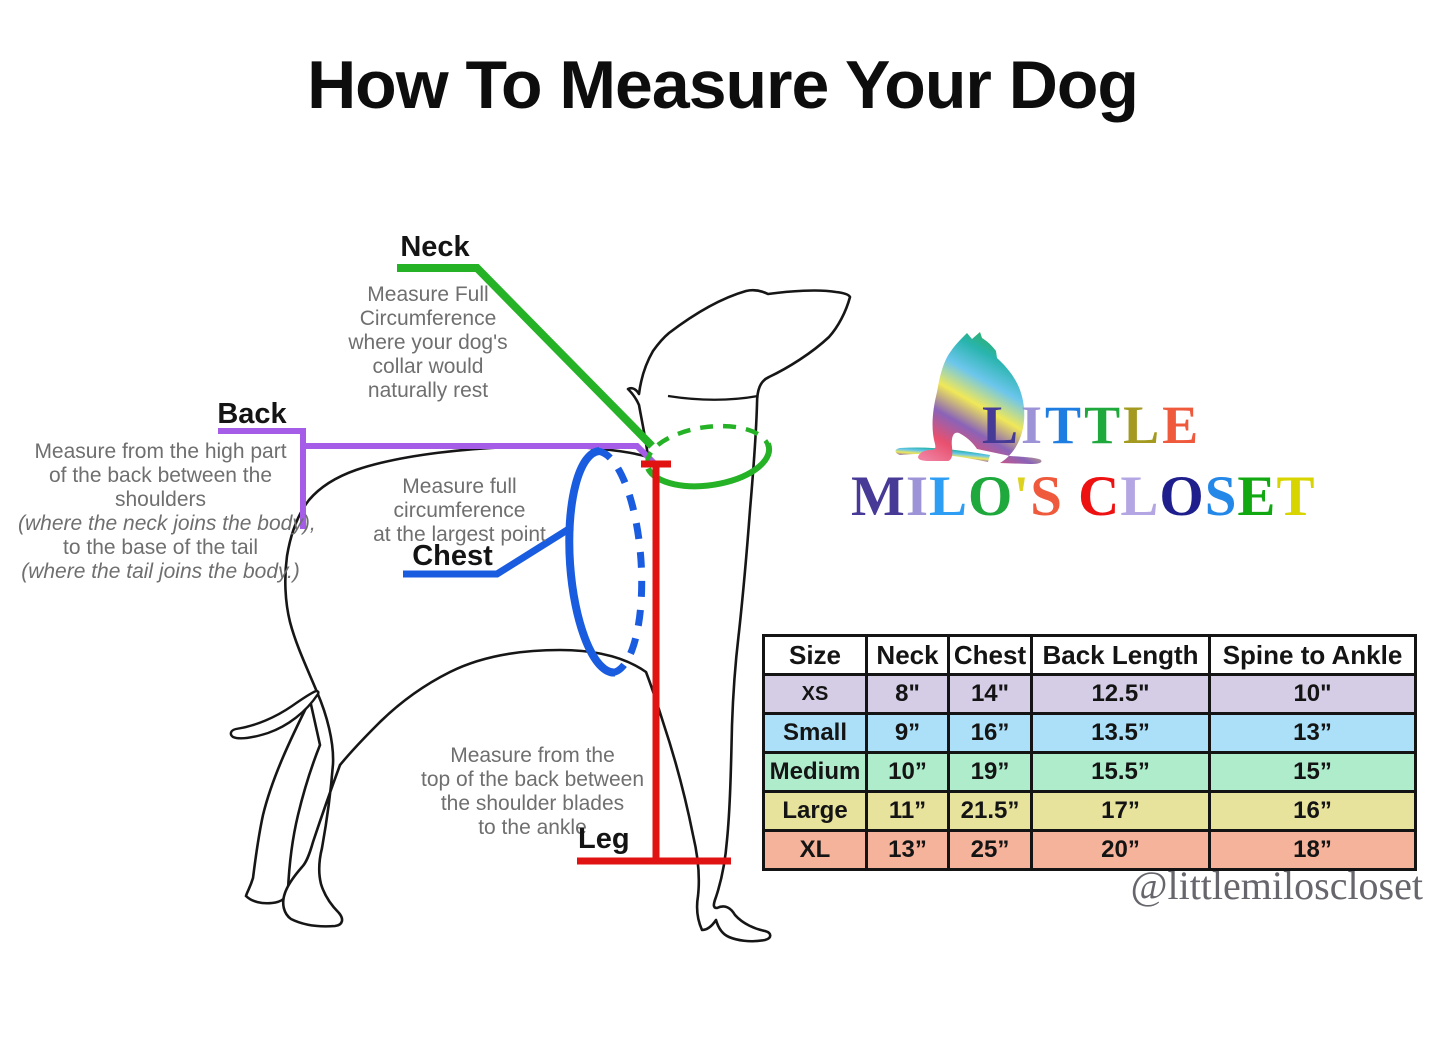  Describe the element at coordinates (452, 556) in the screenshot. I see `chest-label: Chest` at that location.